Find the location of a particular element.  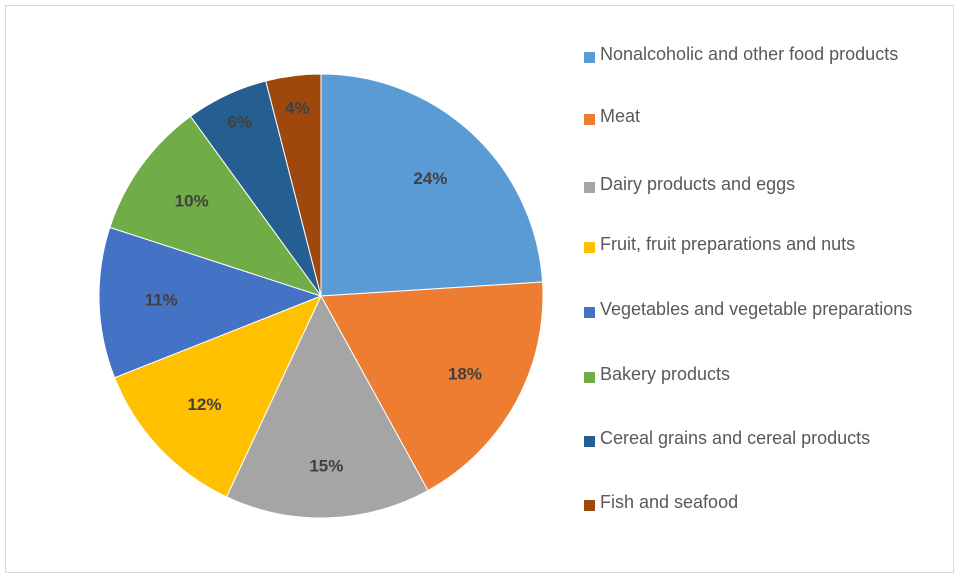

legend-label: Cereal grains and cereal products is located at coordinates (735, 438).